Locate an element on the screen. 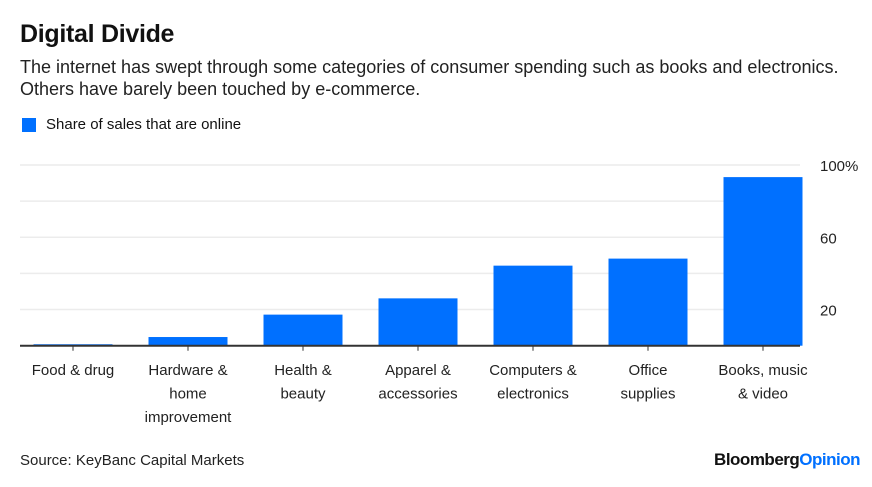 This screenshot has height=487, width=872. x-tick-label: & video is located at coordinates (763, 394).